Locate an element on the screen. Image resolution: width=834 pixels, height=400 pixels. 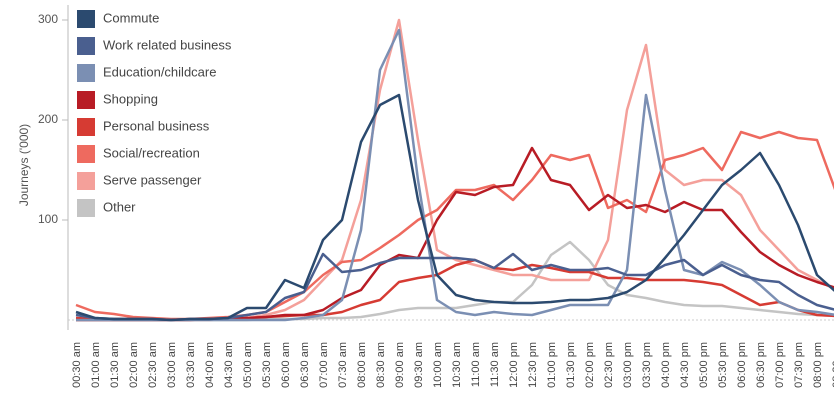
x-tick-label: 01:00 am is located at coordinates (96, 365).